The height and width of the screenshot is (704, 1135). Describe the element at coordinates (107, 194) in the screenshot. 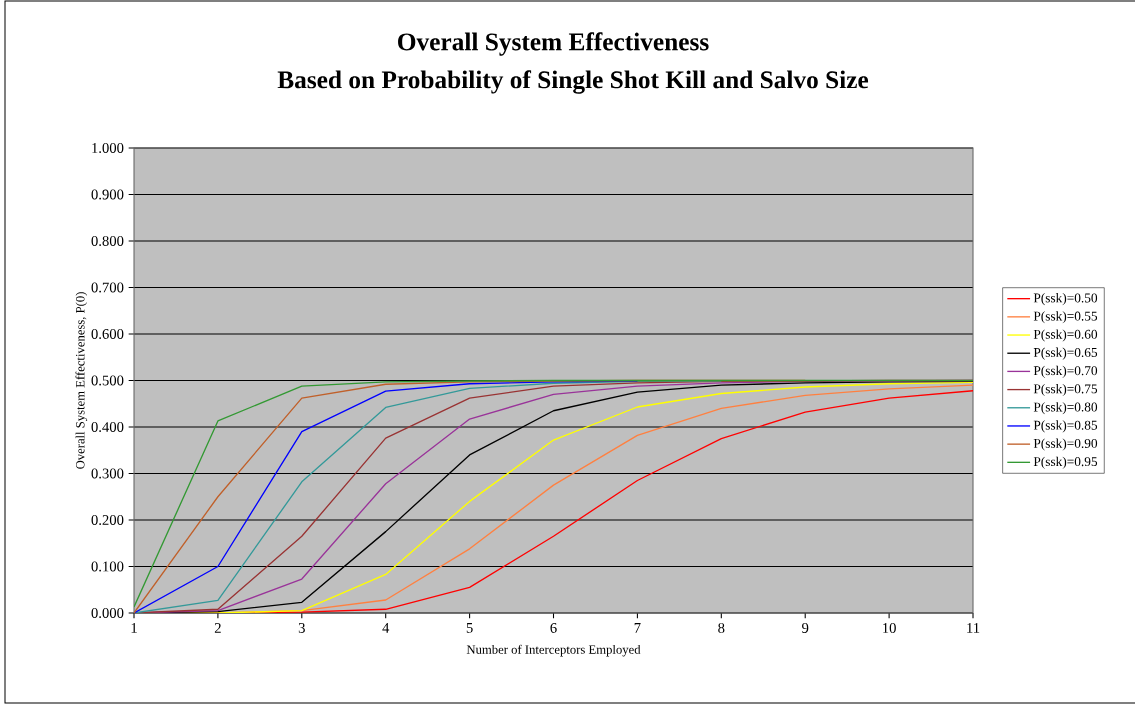

I see `y-tick-label: 0.900` at that location.